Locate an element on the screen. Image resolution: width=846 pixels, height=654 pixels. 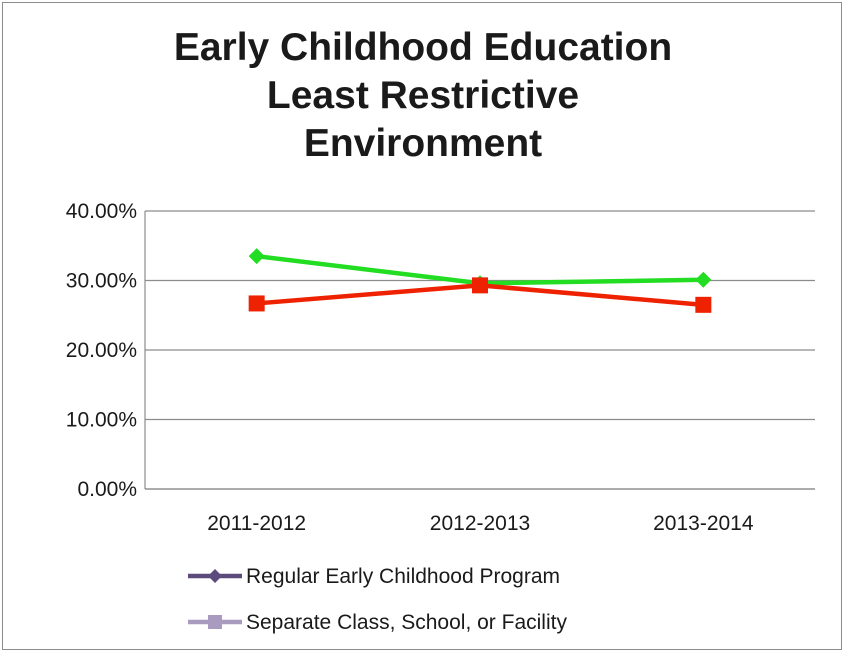
x-tick-label: 2012-2013 is located at coordinates (480, 523).